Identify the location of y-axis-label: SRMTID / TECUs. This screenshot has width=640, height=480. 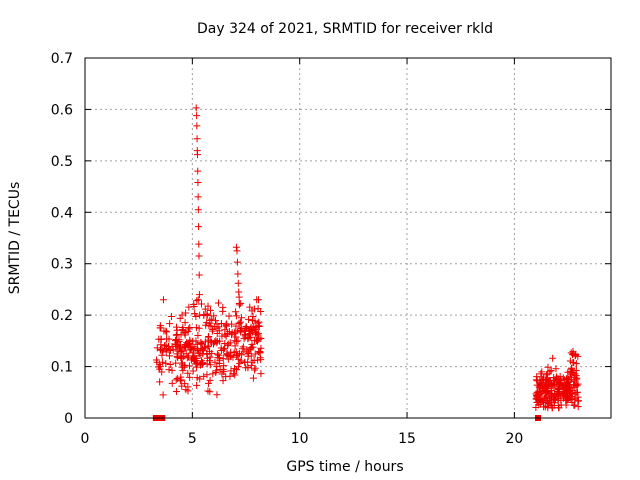
(15, 238).